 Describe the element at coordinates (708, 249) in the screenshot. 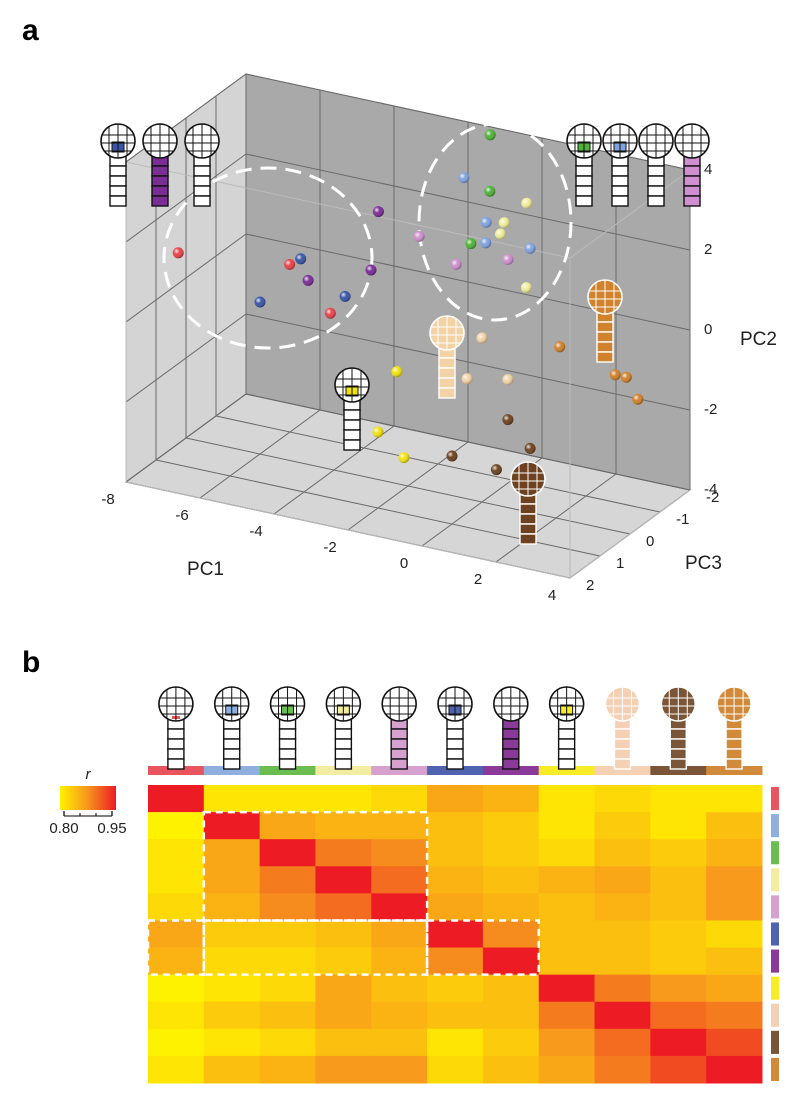

I see `y-tick-label: 2` at that location.